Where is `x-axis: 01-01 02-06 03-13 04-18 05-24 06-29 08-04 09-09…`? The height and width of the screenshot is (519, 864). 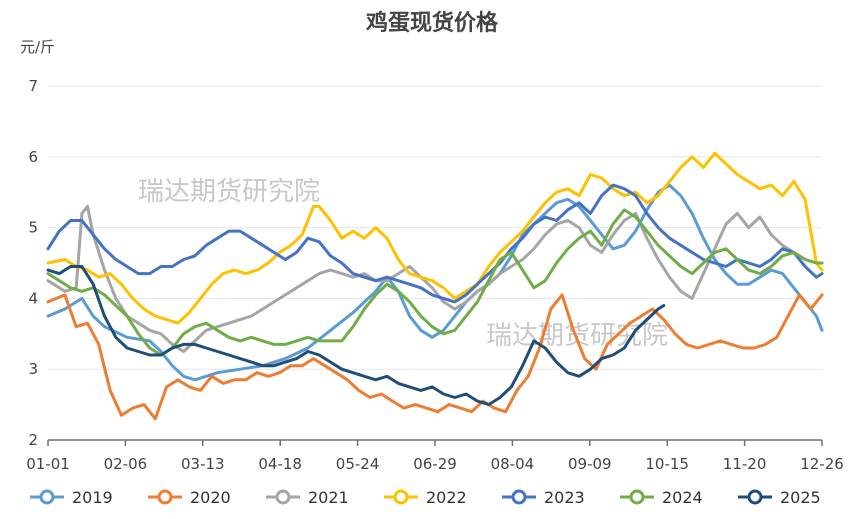
x-axis: 01-01 02-06 03-13 04-18 05-24 06-29 08-04 09-09… is located at coordinates (435, 456).